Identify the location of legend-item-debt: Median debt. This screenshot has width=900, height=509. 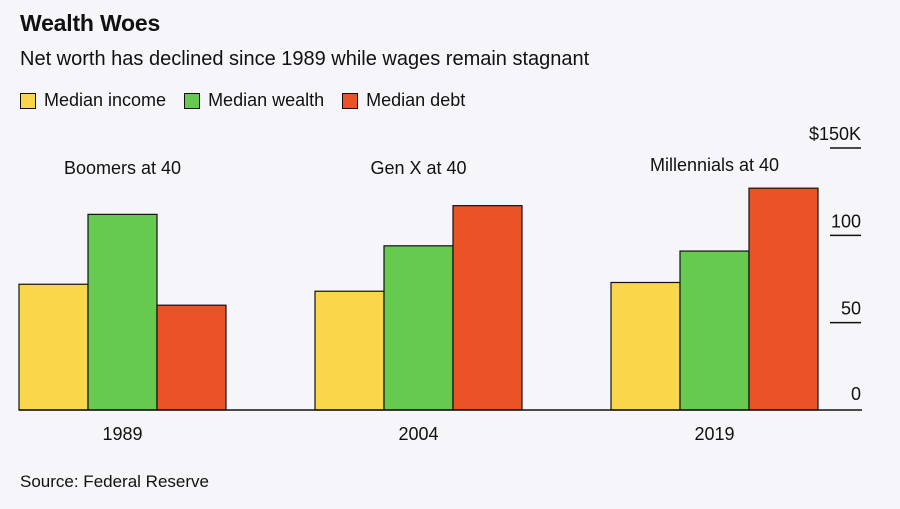
(403, 100).